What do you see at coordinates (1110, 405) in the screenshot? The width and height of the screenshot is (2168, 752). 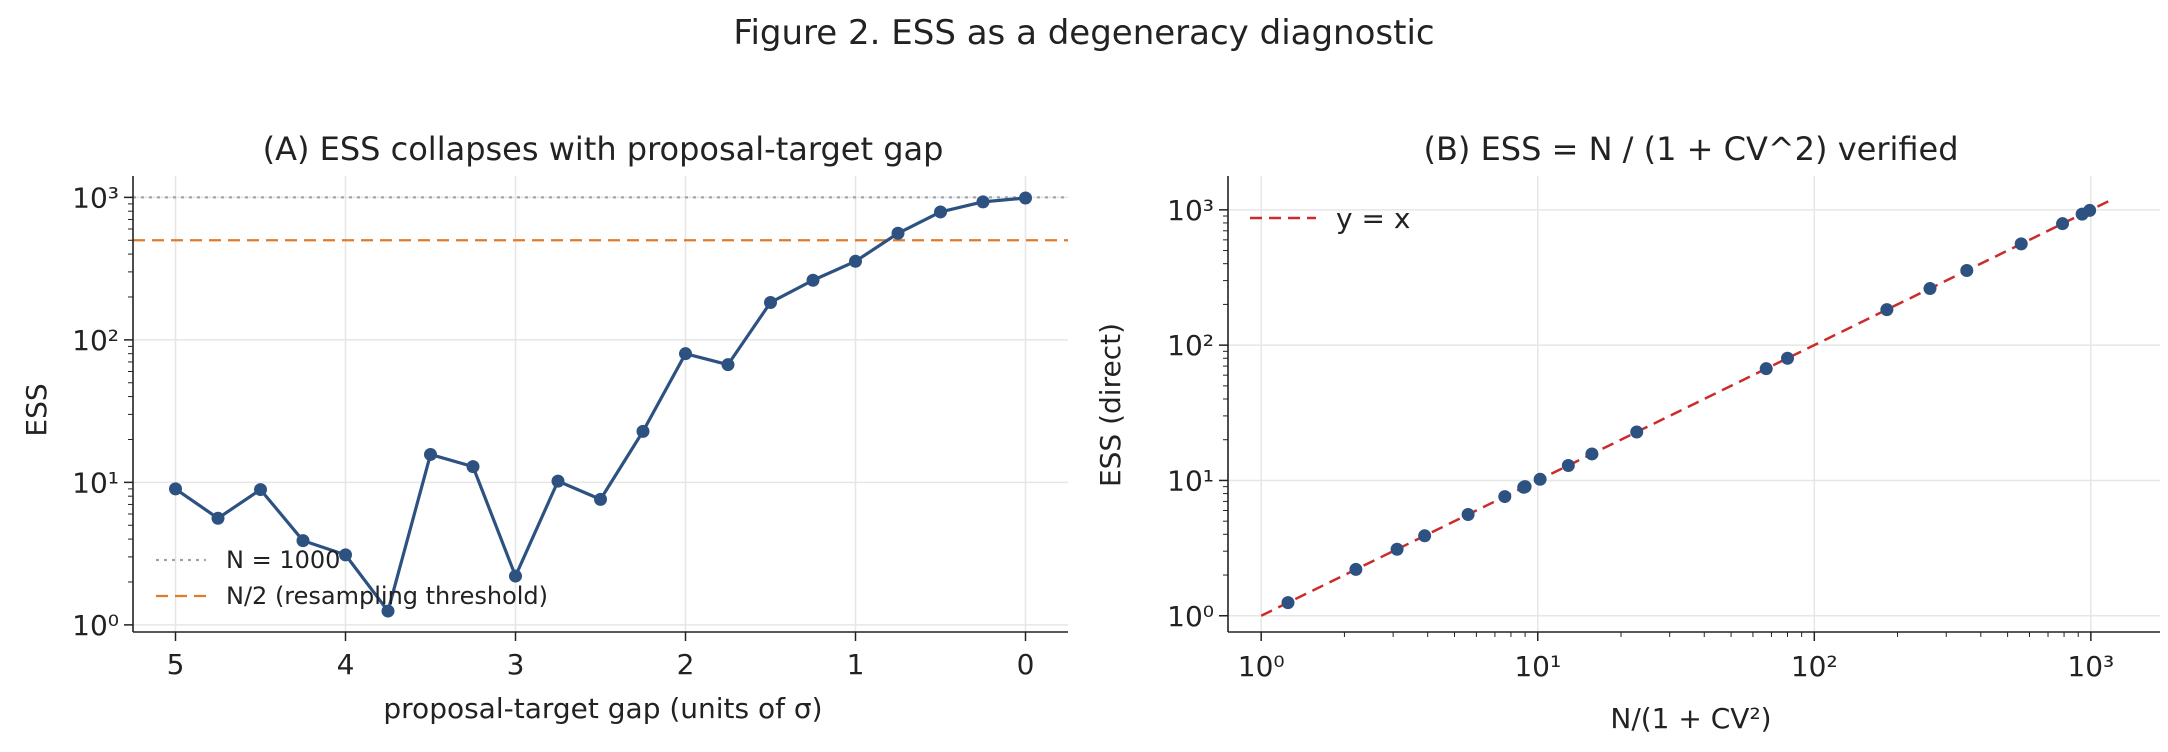 I see `panel-b-y-axis-label: ESS (direct)` at bounding box center [1110, 405].